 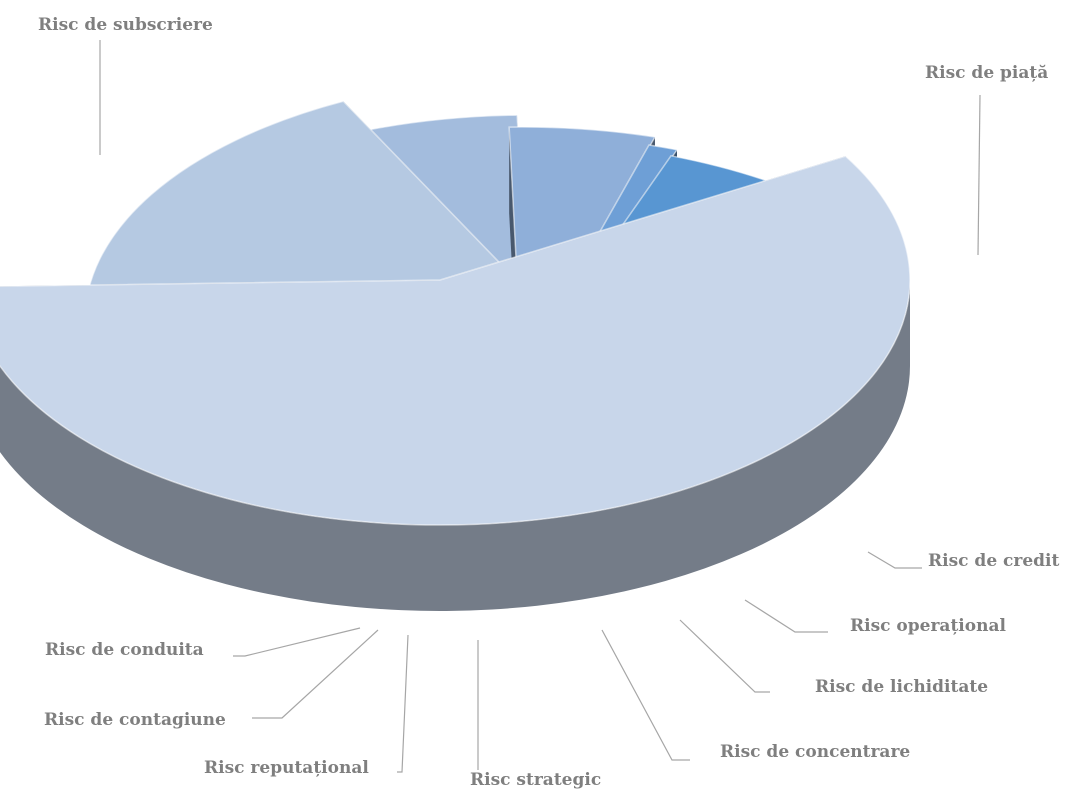 What do you see at coordinates (815, 752) in the screenshot?
I see `slice-label: Risc de concentrare` at bounding box center [815, 752].